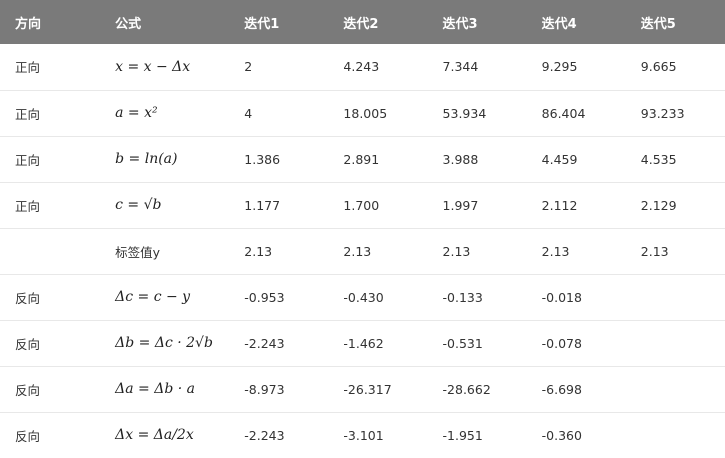  I want to click on value-cell: -26.317, so click(367, 389).